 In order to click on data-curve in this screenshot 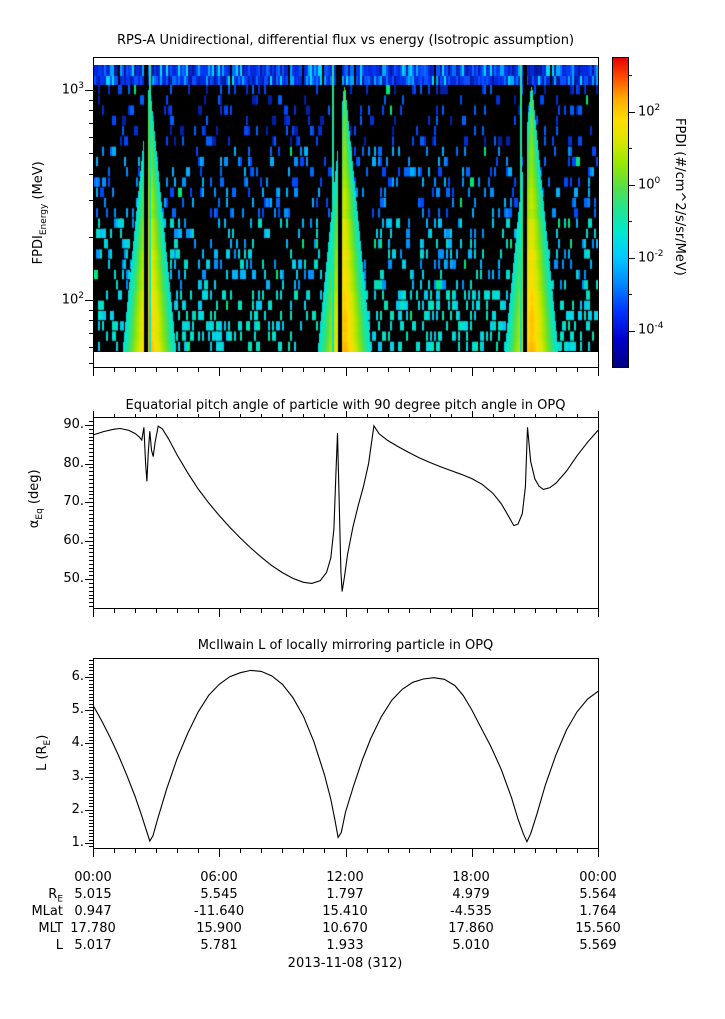, I will do `click(346, 756)`.